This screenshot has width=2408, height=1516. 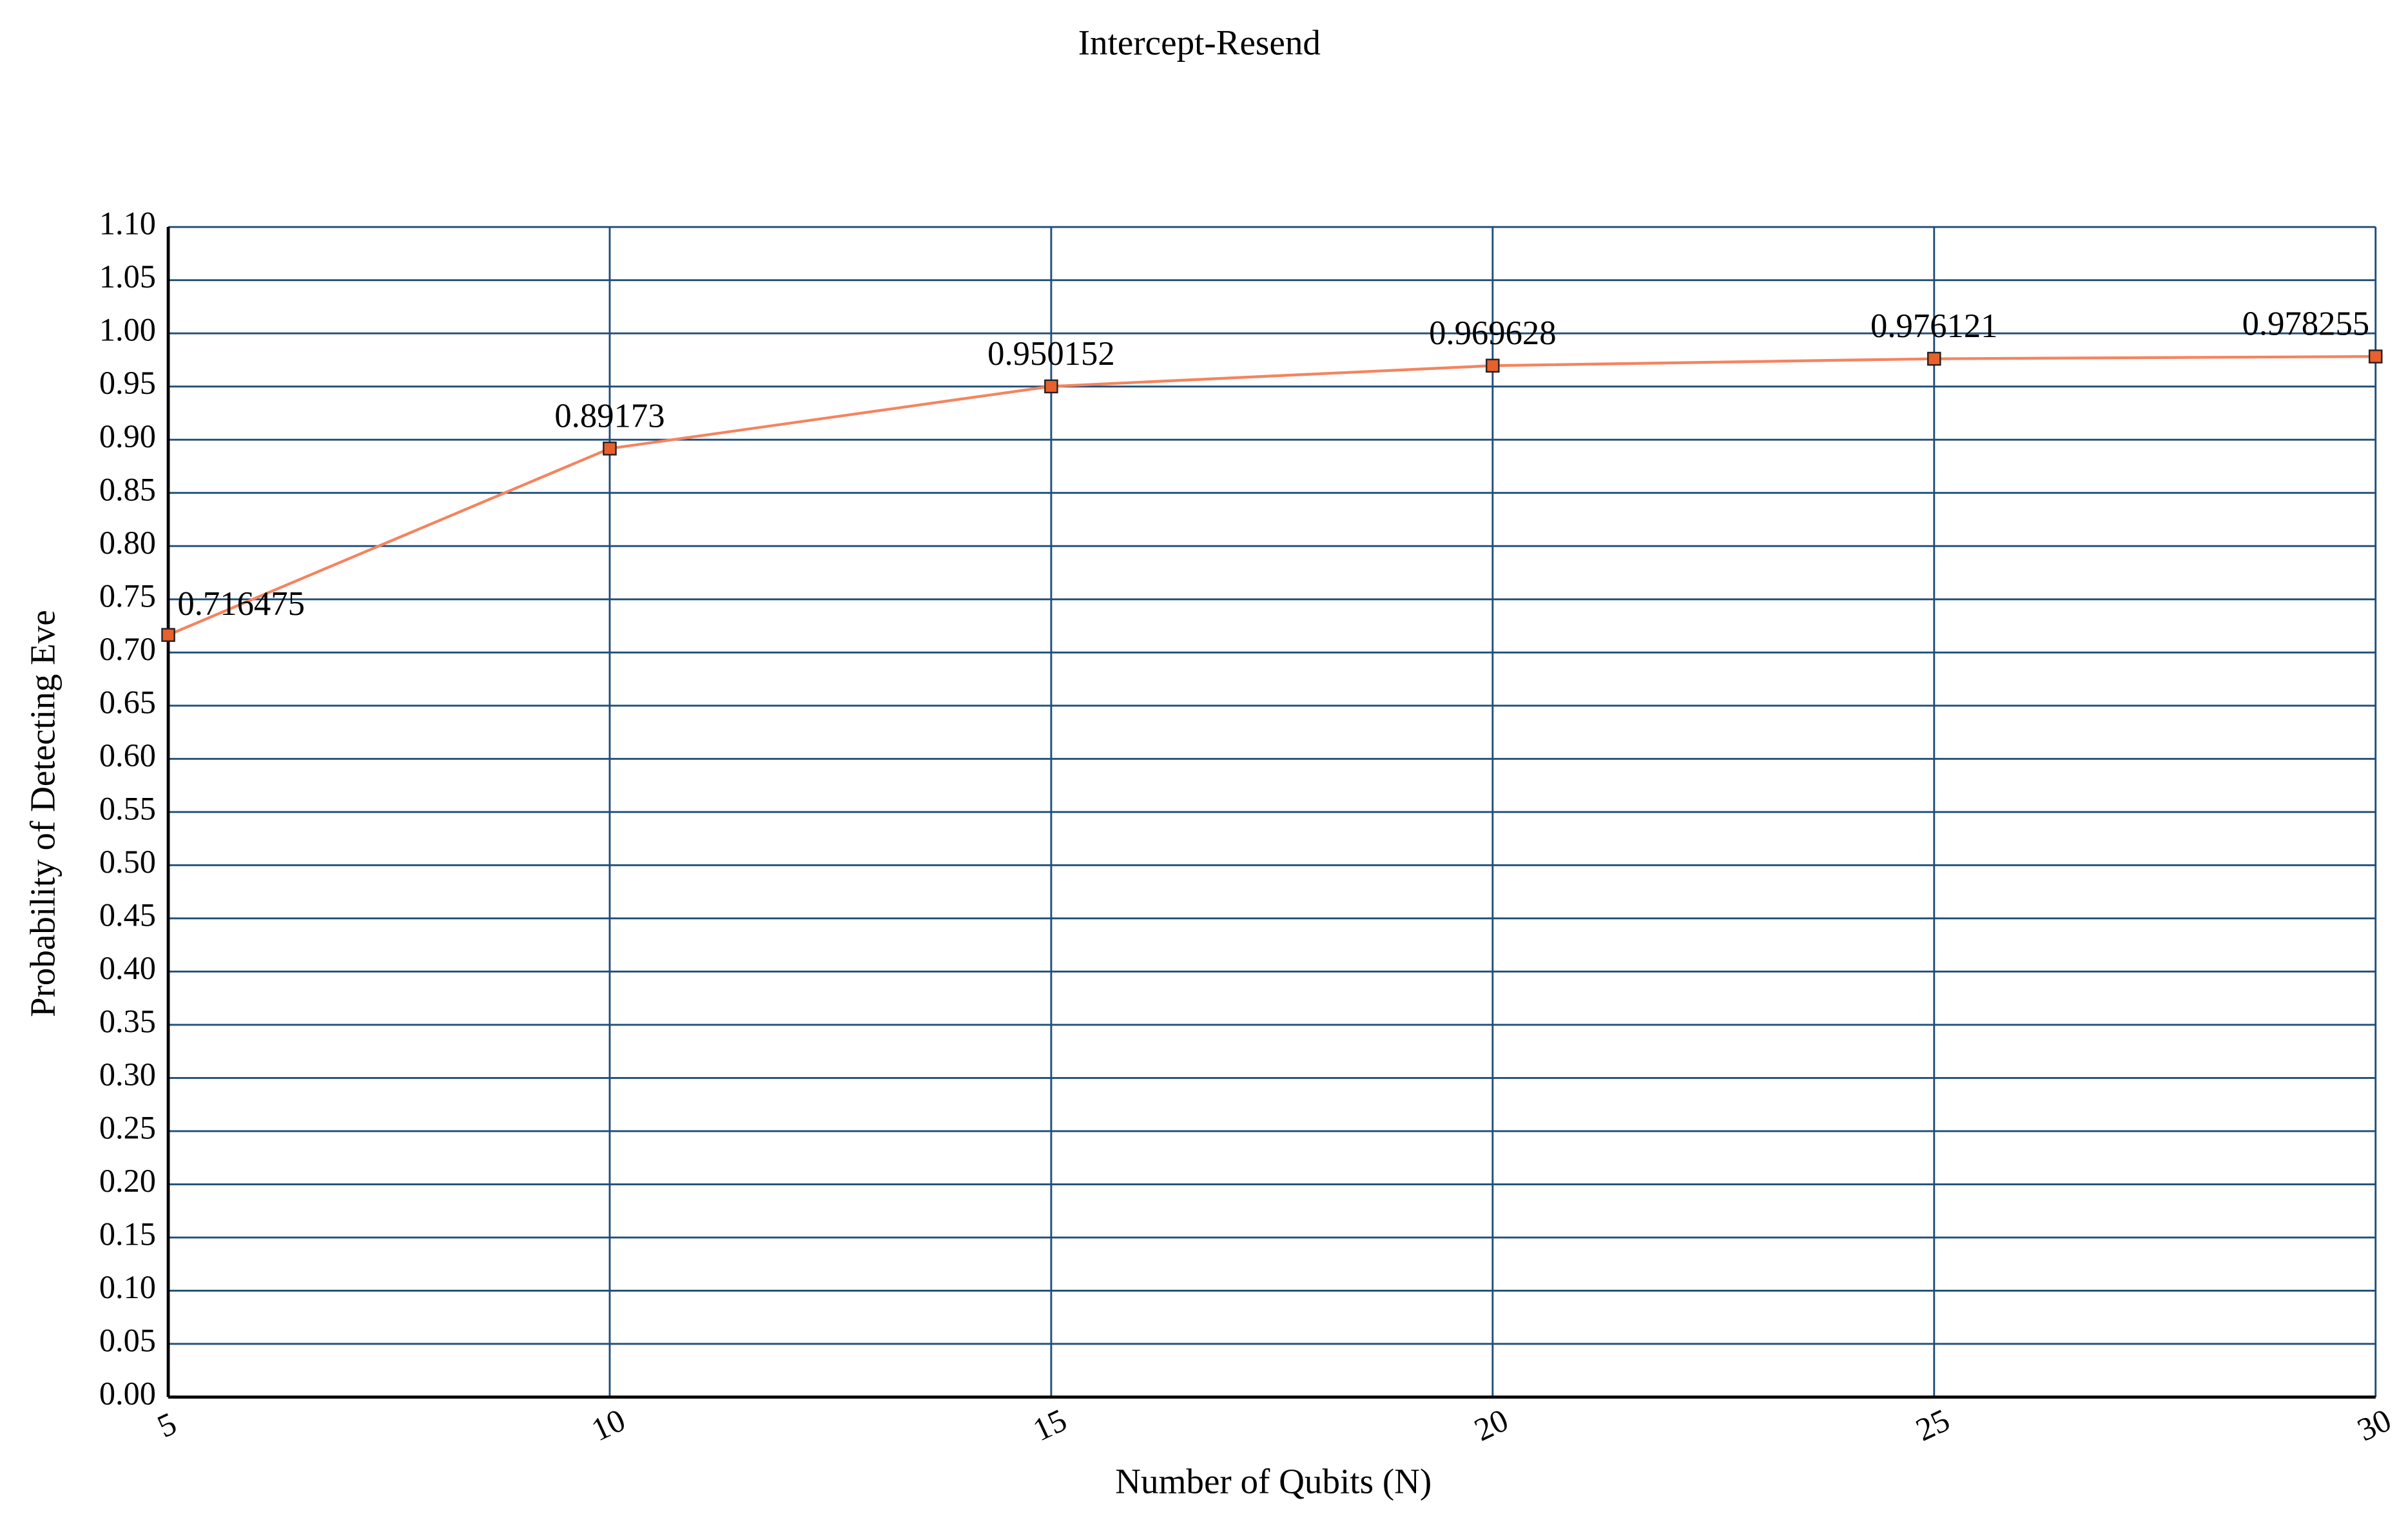 I want to click on data-label: 0.89173, so click(x=609, y=415).